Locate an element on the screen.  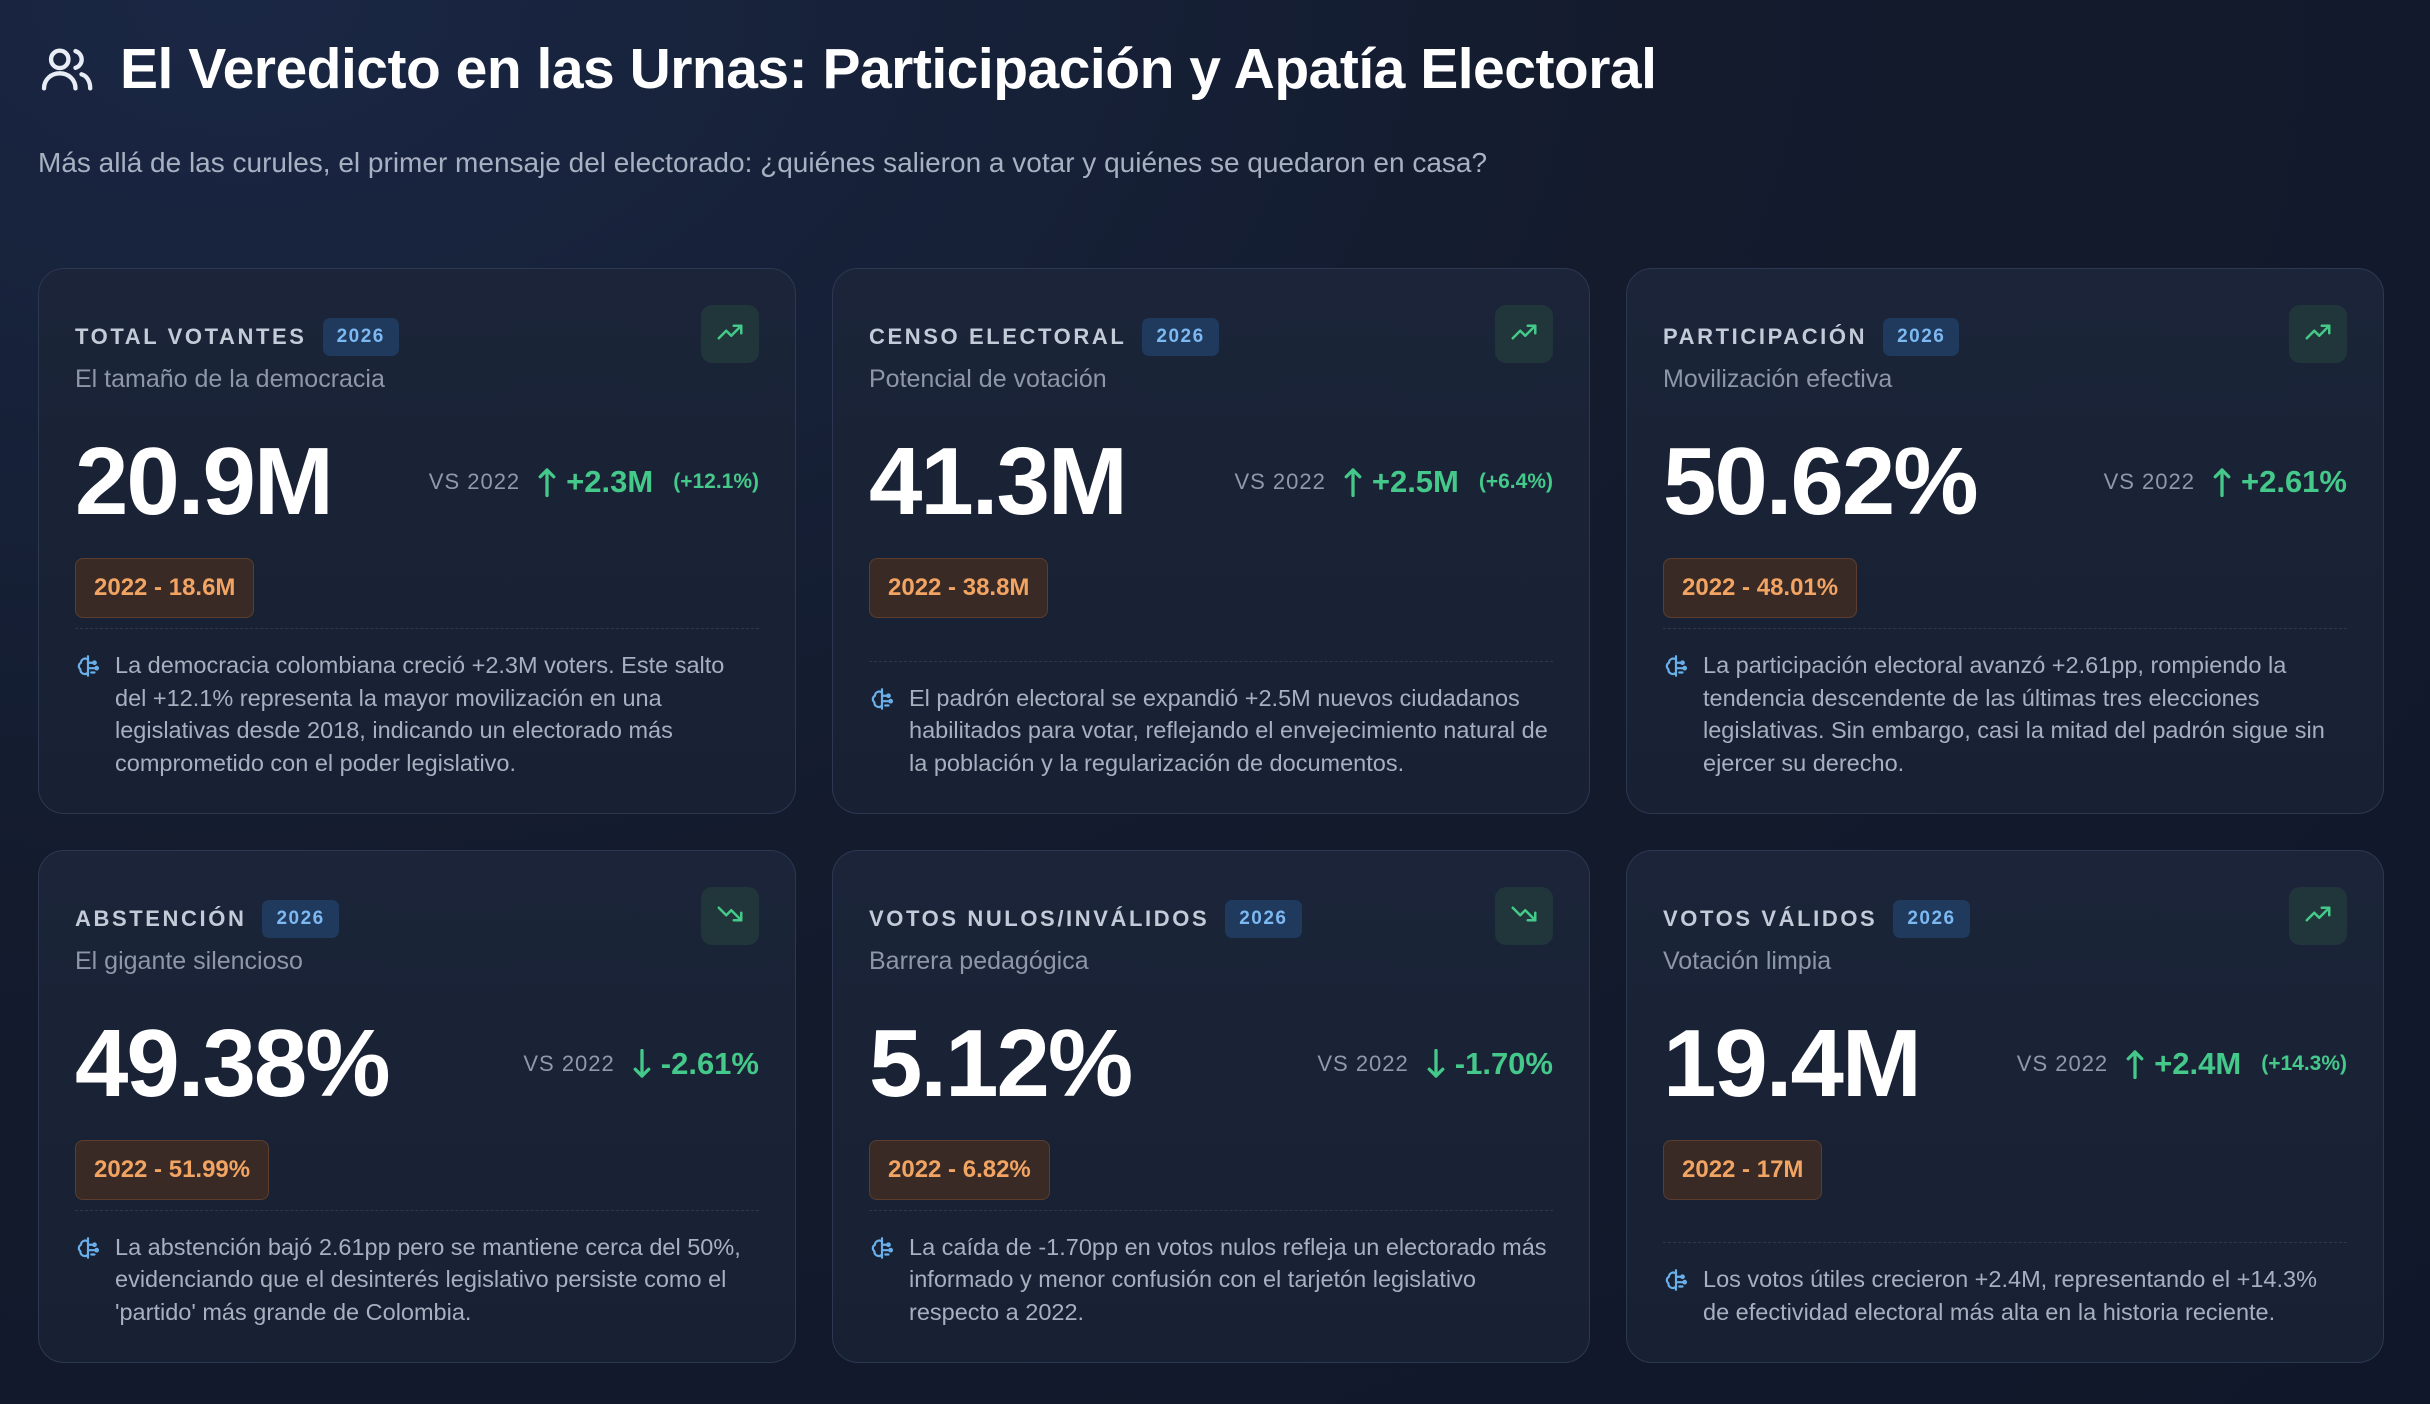
delta-value: +2.3M is located at coordinates (610, 481).